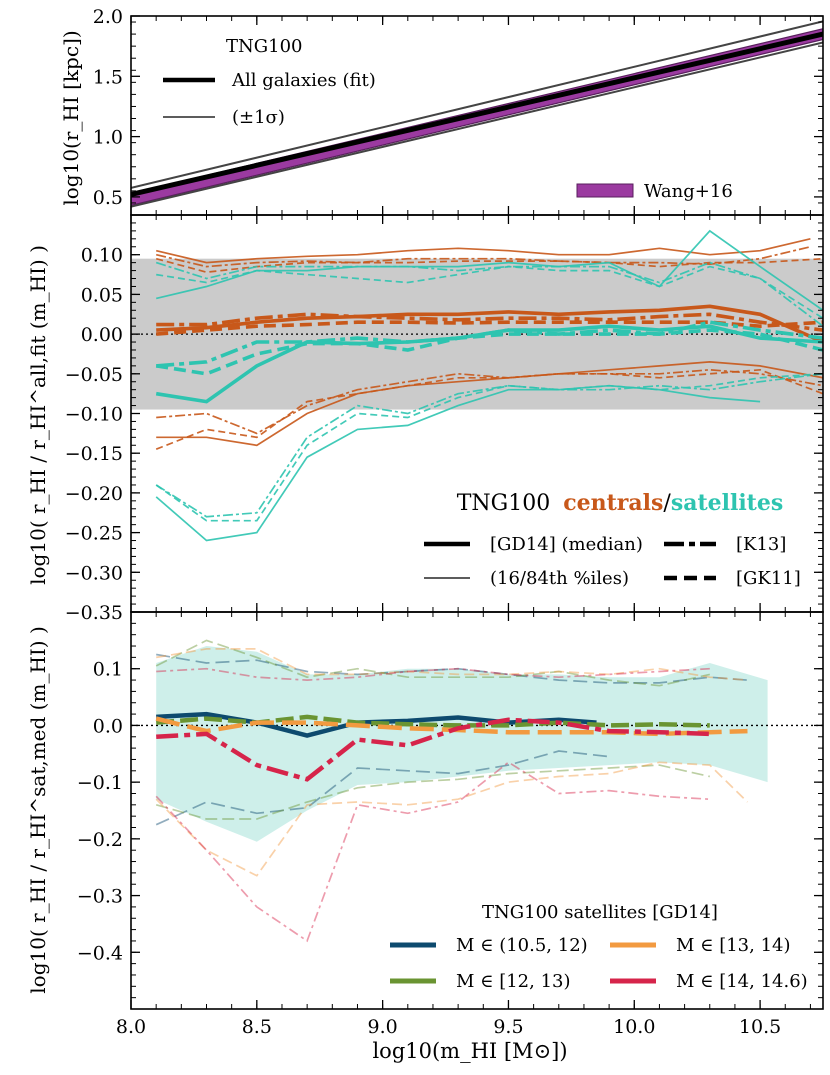 Image resolution: width=830 pixels, height=1075 pixels. Describe the element at coordinates (522, 945) in the screenshot. I see `bot-legend-m1-label: M ∈ (10.5, 12)` at that location.